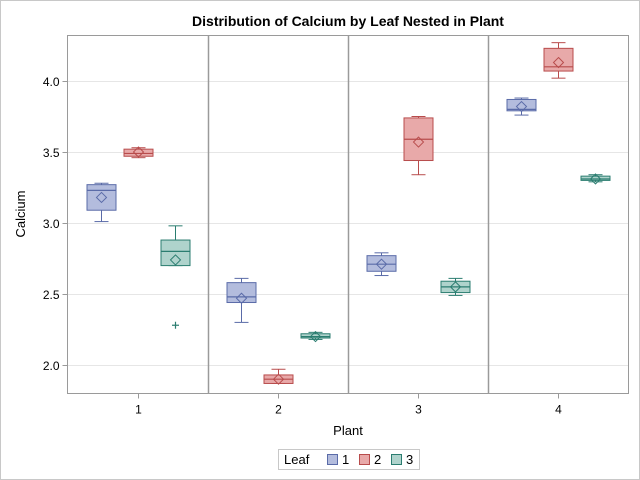 The width and height of the screenshot is (640, 480). I want to click on legend-label-leaf-1: 1, so click(345, 459).